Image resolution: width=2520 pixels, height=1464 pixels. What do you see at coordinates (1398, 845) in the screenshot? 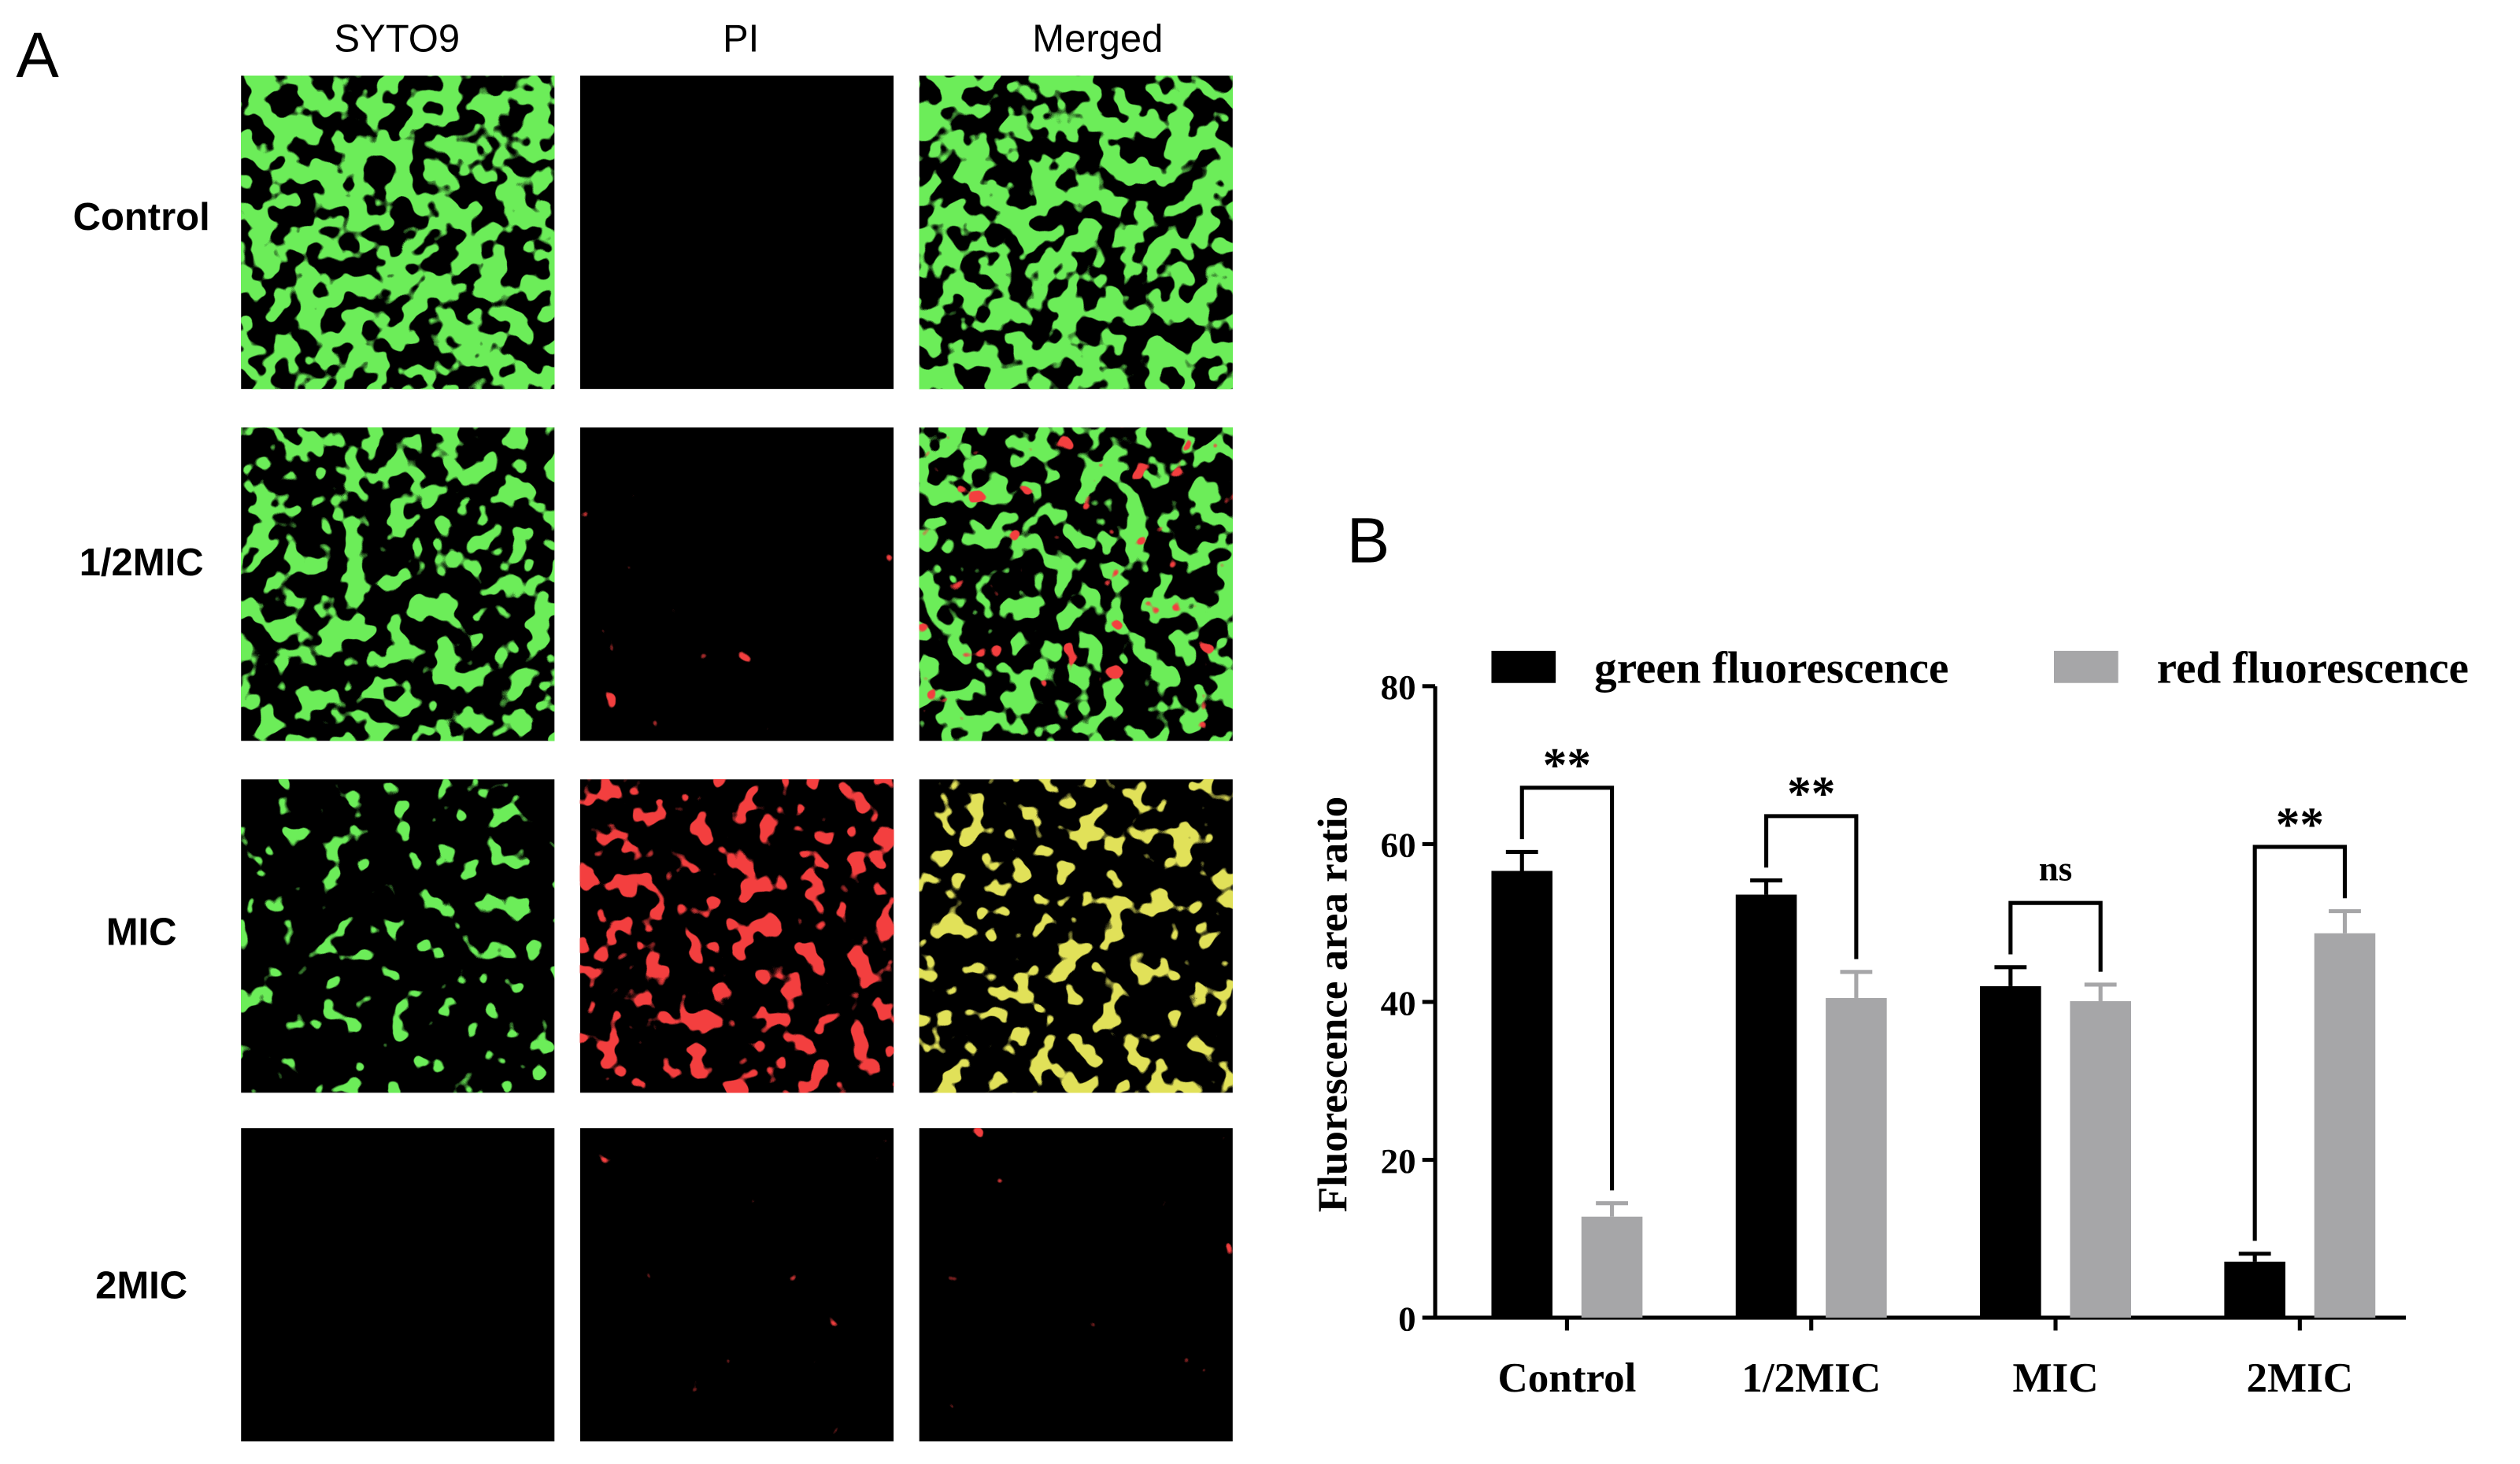
I see `y-tick-label: 60` at bounding box center [1398, 845].